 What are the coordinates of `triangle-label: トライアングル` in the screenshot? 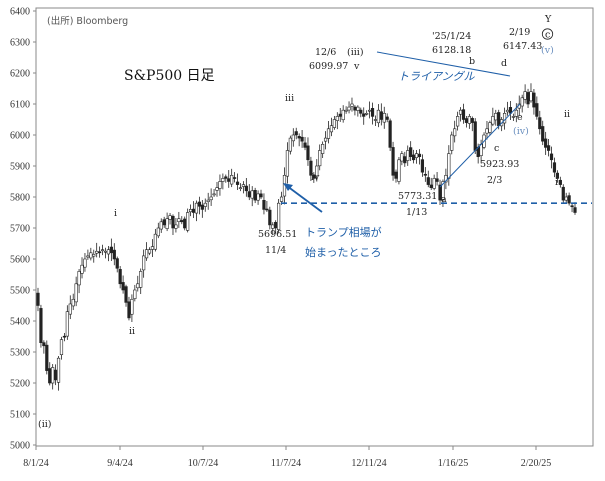 It's located at (437, 76).